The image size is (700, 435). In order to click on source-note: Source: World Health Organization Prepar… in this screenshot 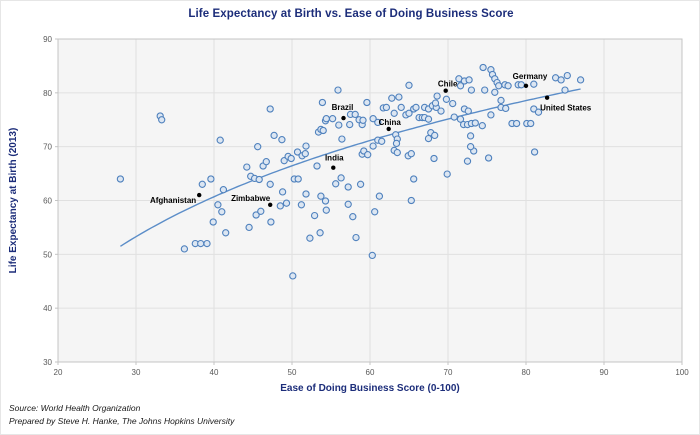, I will do `click(121, 415)`.